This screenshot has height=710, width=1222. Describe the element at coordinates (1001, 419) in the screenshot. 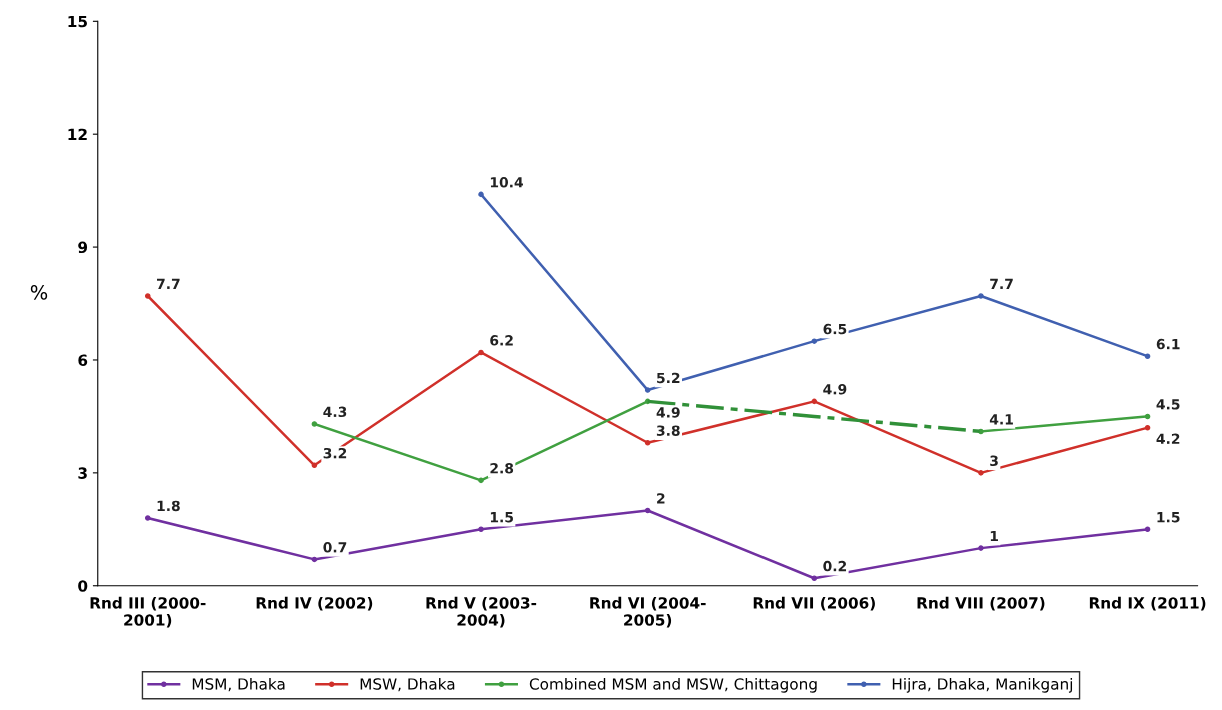

I see `data-label: 4.1` at that location.